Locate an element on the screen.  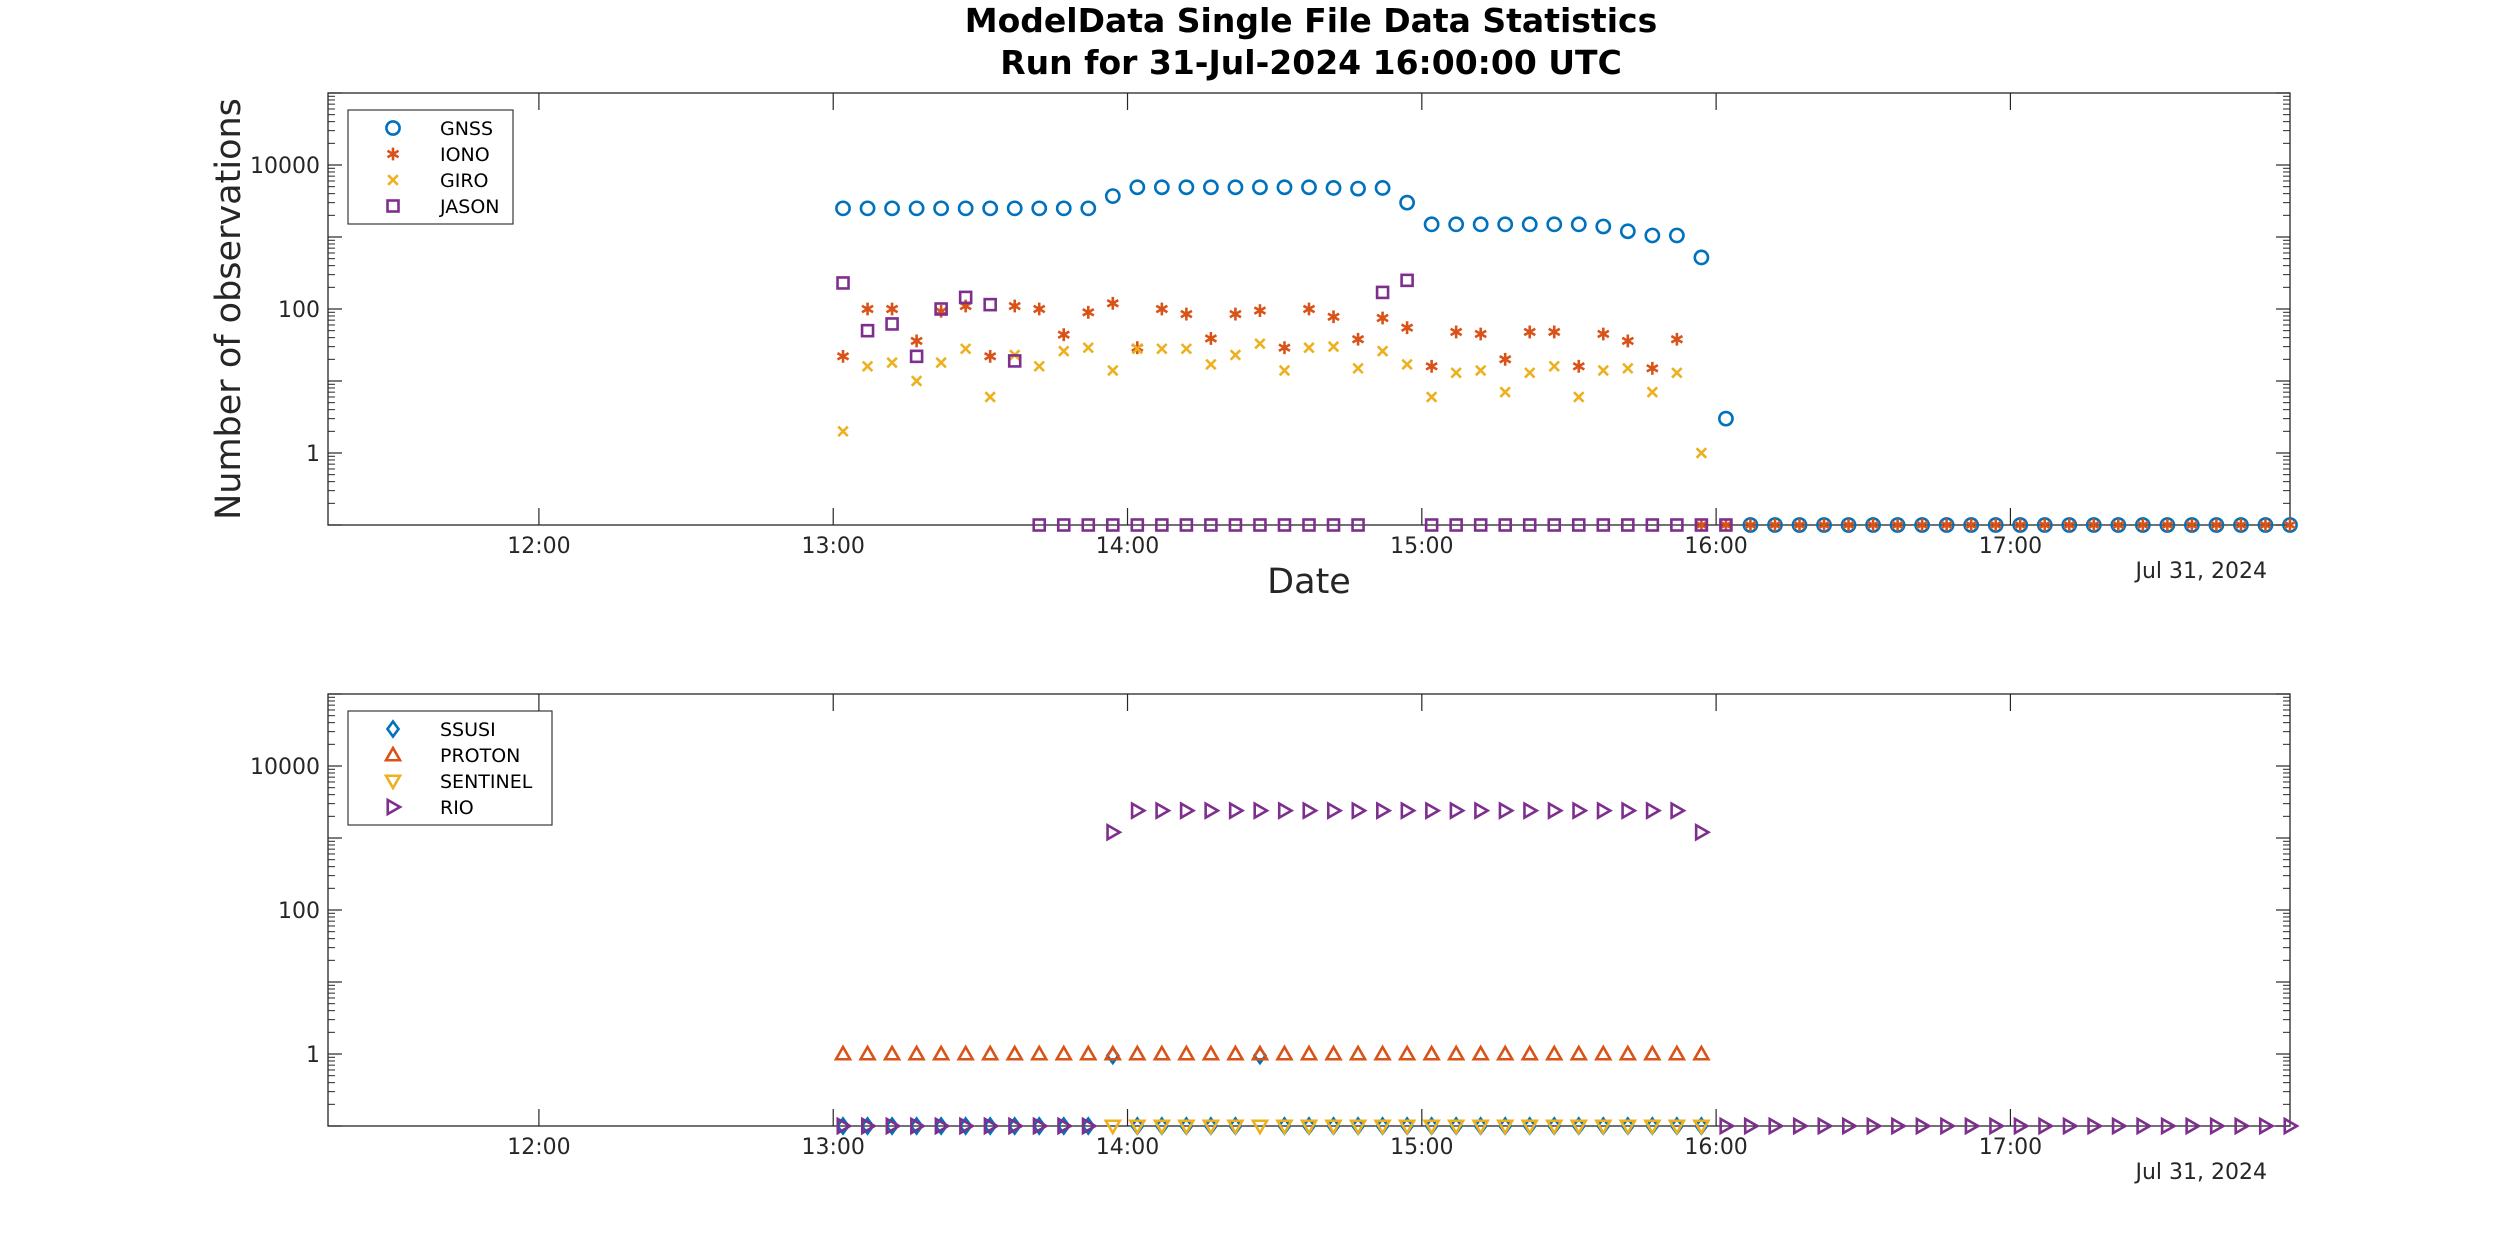
legend-box is located at coordinates (430, 167).